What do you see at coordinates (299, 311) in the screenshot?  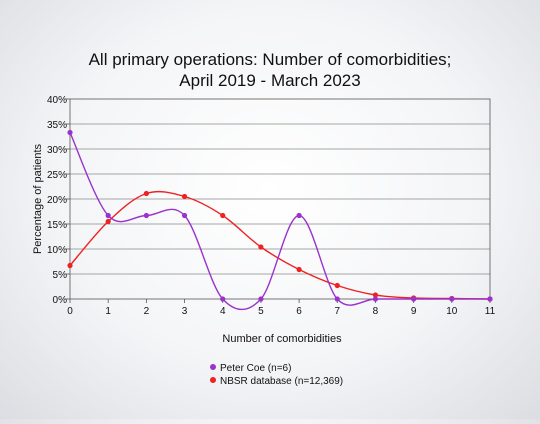 I see `x-tick-label: 6` at bounding box center [299, 311].